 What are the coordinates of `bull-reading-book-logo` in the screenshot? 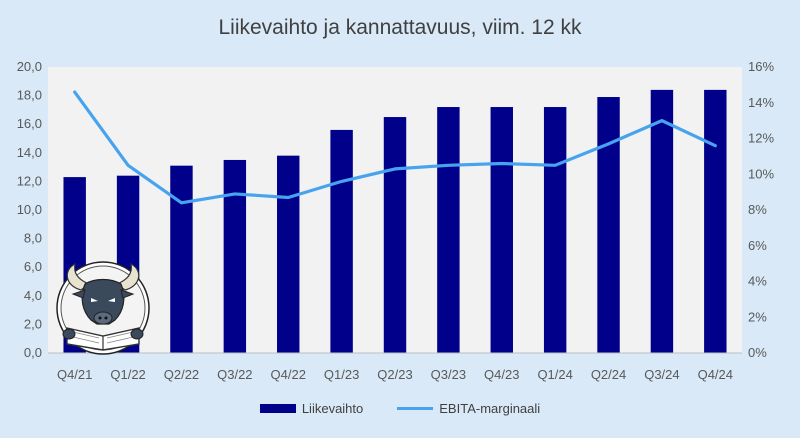 It's located at (103, 308).